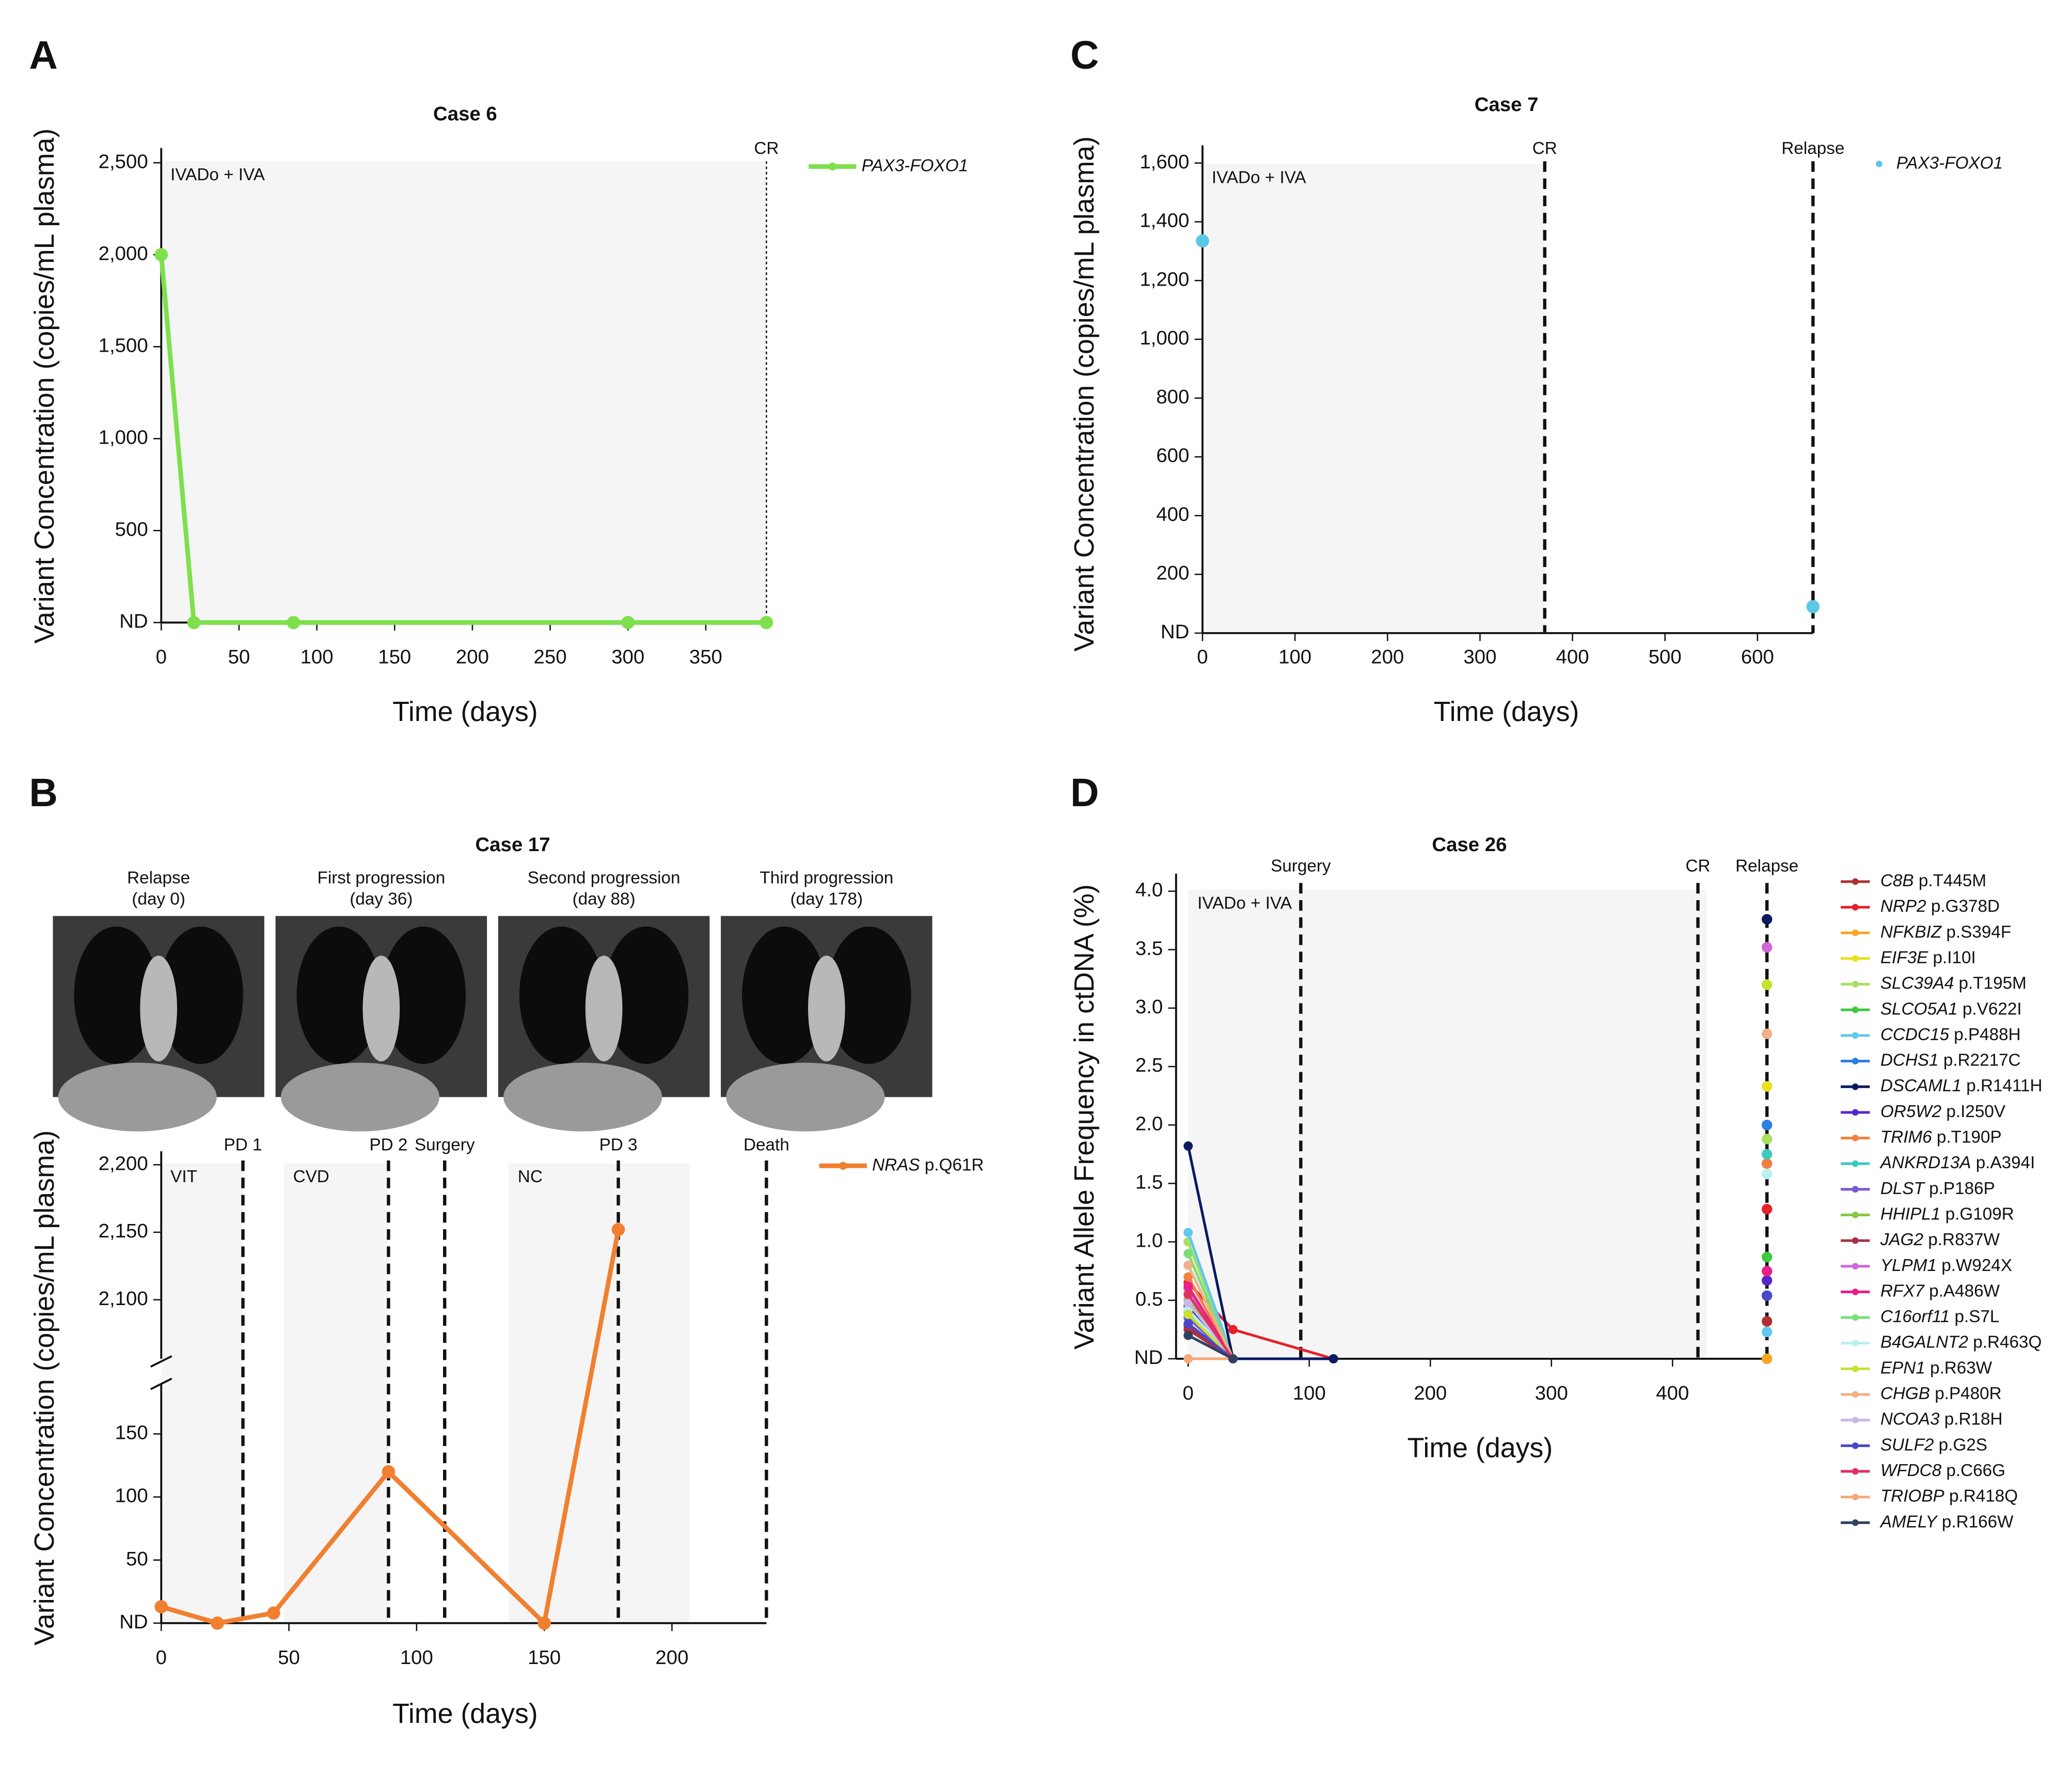 The width and height of the screenshot is (2072, 1773). Describe the element at coordinates (1943, 1111) in the screenshot. I see `legend-label: OR5W2 p.I250V` at that location.